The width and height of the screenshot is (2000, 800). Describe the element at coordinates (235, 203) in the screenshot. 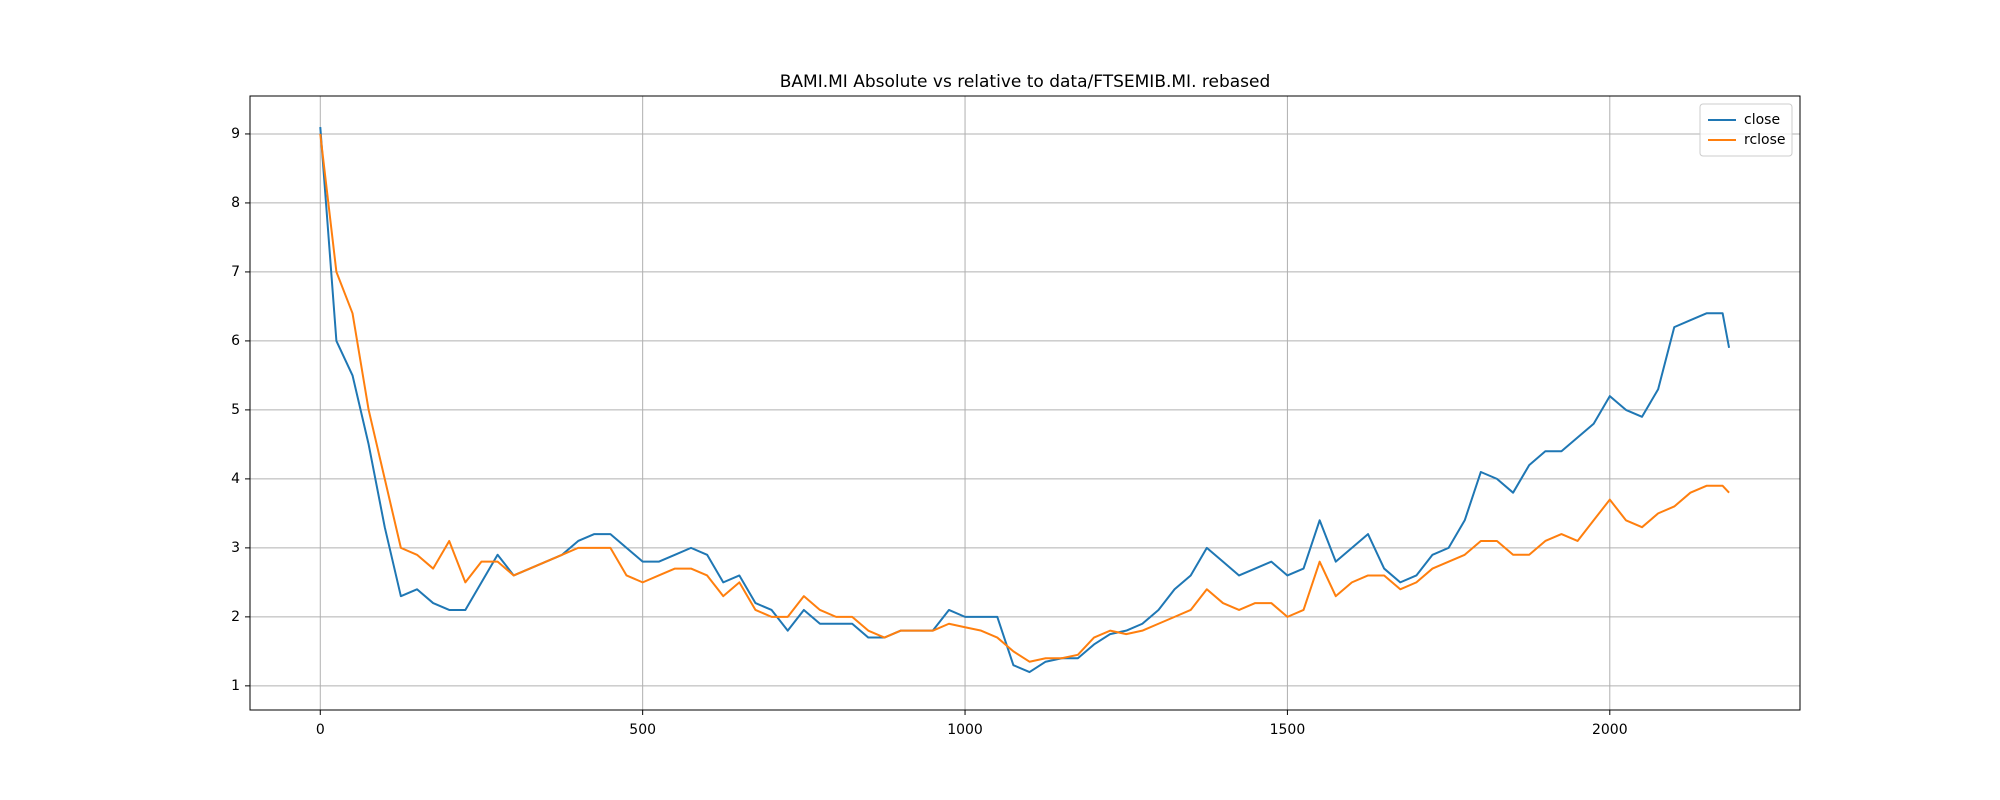

I see `y-tick-label: 8` at that location.